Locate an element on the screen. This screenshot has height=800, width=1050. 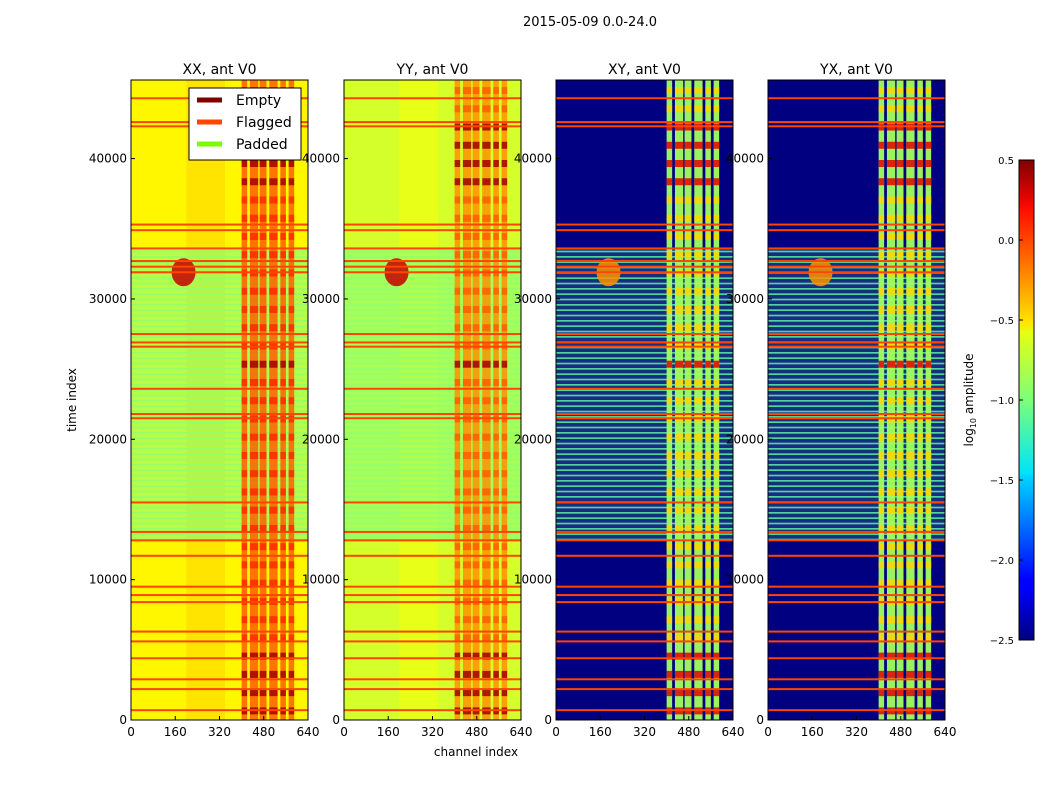
y-tick-label: 20000 is located at coordinates (533, 439).